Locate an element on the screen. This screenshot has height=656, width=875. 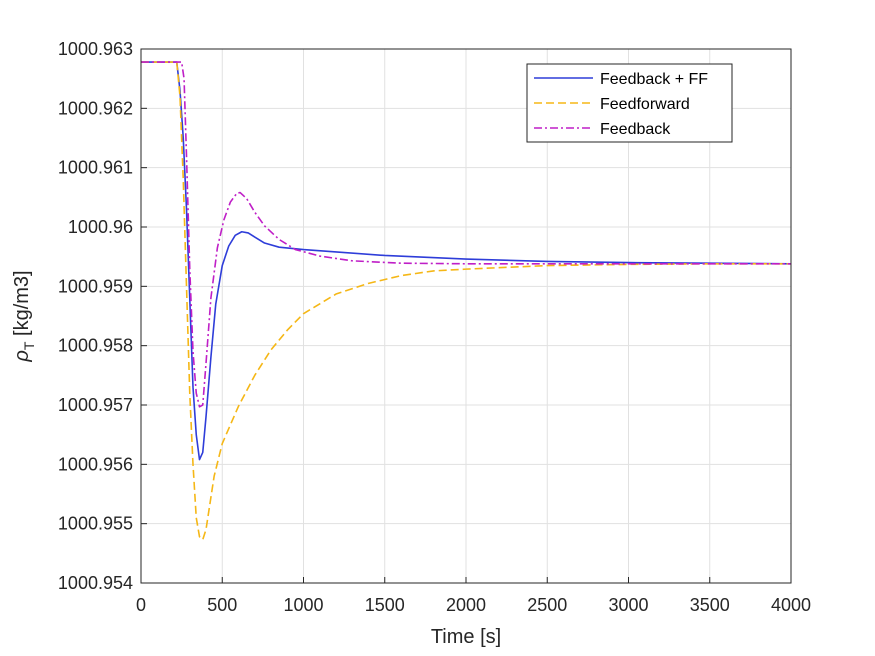
x-tick-label: 0 is located at coordinates (141, 605).